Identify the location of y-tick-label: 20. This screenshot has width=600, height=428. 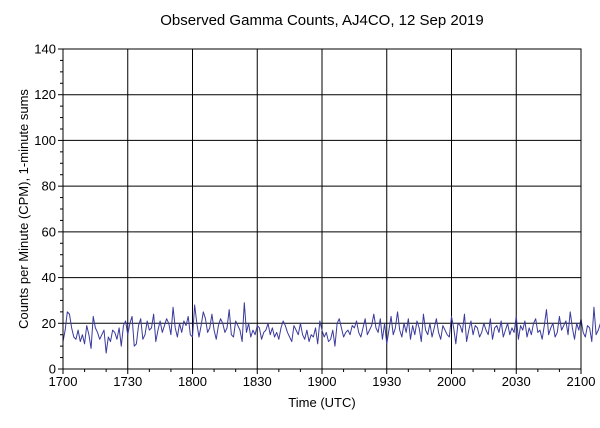
(49, 323).